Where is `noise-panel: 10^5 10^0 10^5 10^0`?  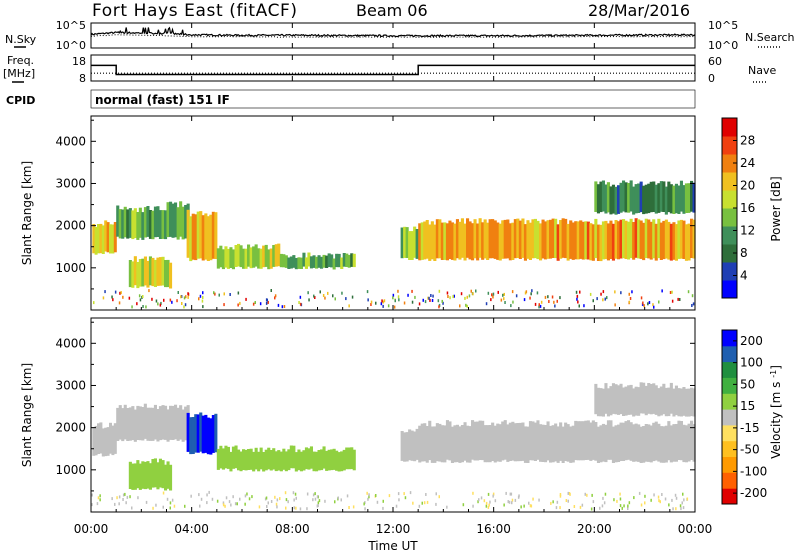
noise-panel: 10^5 10^0 10^5 10^0 is located at coordinates (397, 35).